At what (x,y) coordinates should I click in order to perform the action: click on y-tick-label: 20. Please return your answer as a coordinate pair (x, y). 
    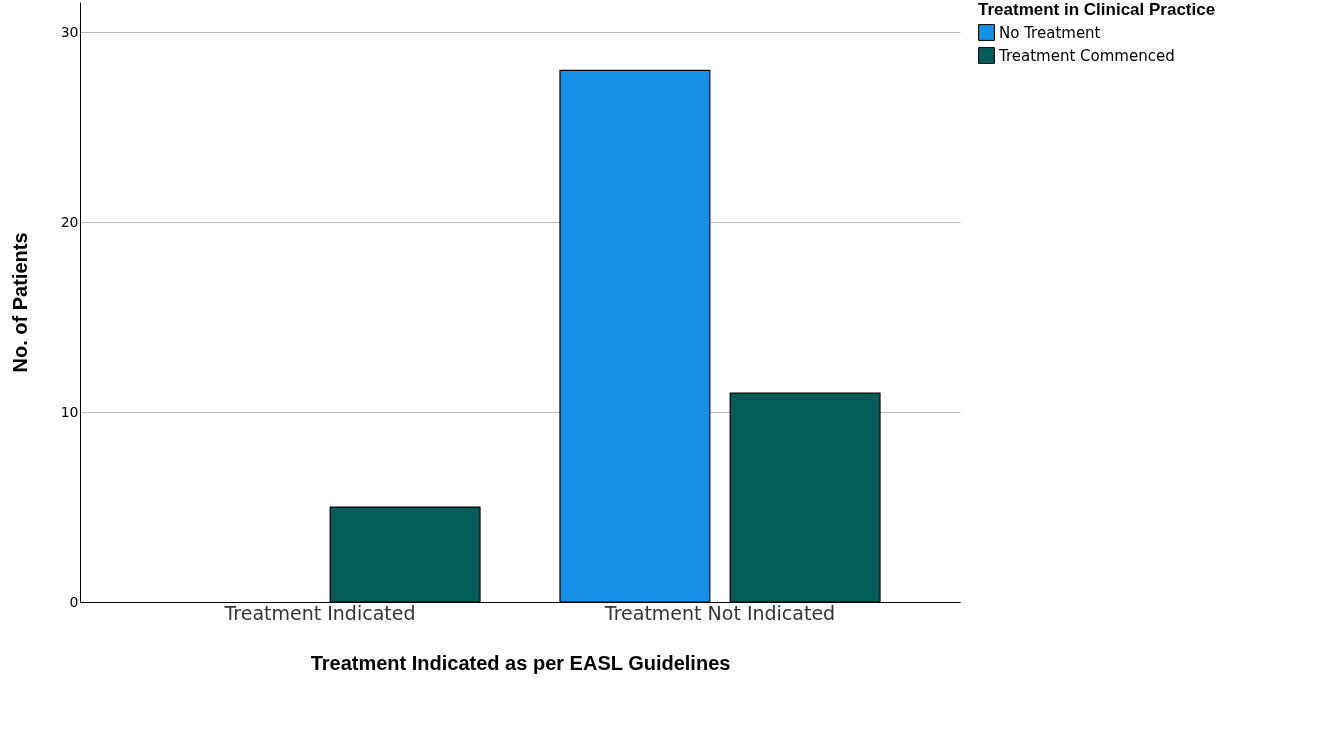
    Looking at the image, I should click on (69, 221).